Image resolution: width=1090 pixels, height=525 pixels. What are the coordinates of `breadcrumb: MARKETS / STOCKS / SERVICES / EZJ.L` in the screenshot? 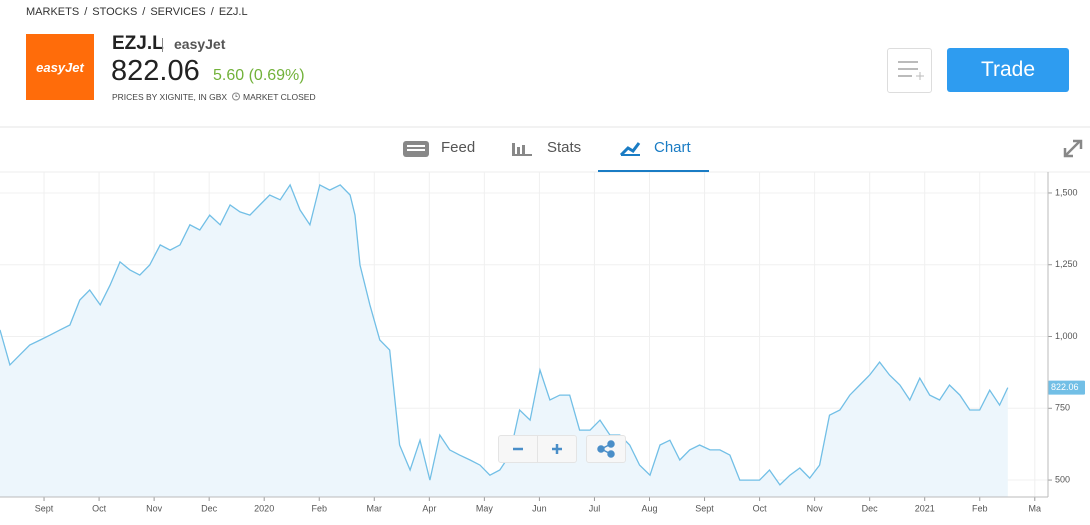 It's located at (139, 12).